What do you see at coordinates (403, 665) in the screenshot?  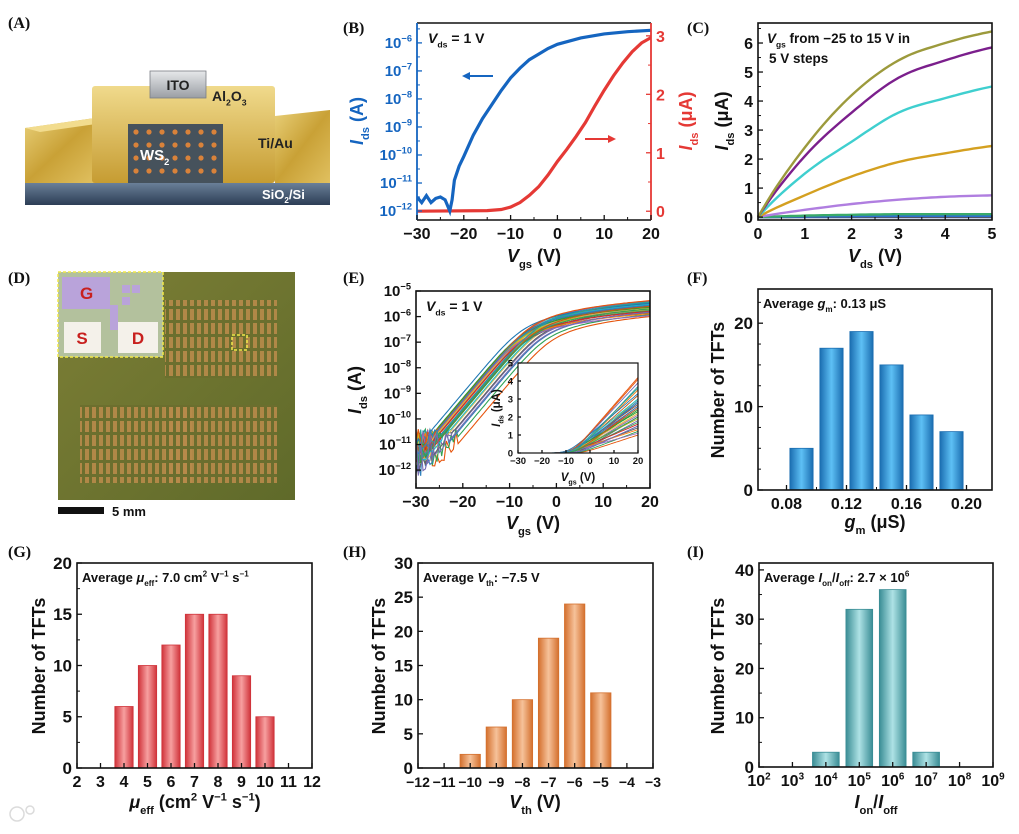 I see `y-tick-label: 15` at bounding box center [403, 665].